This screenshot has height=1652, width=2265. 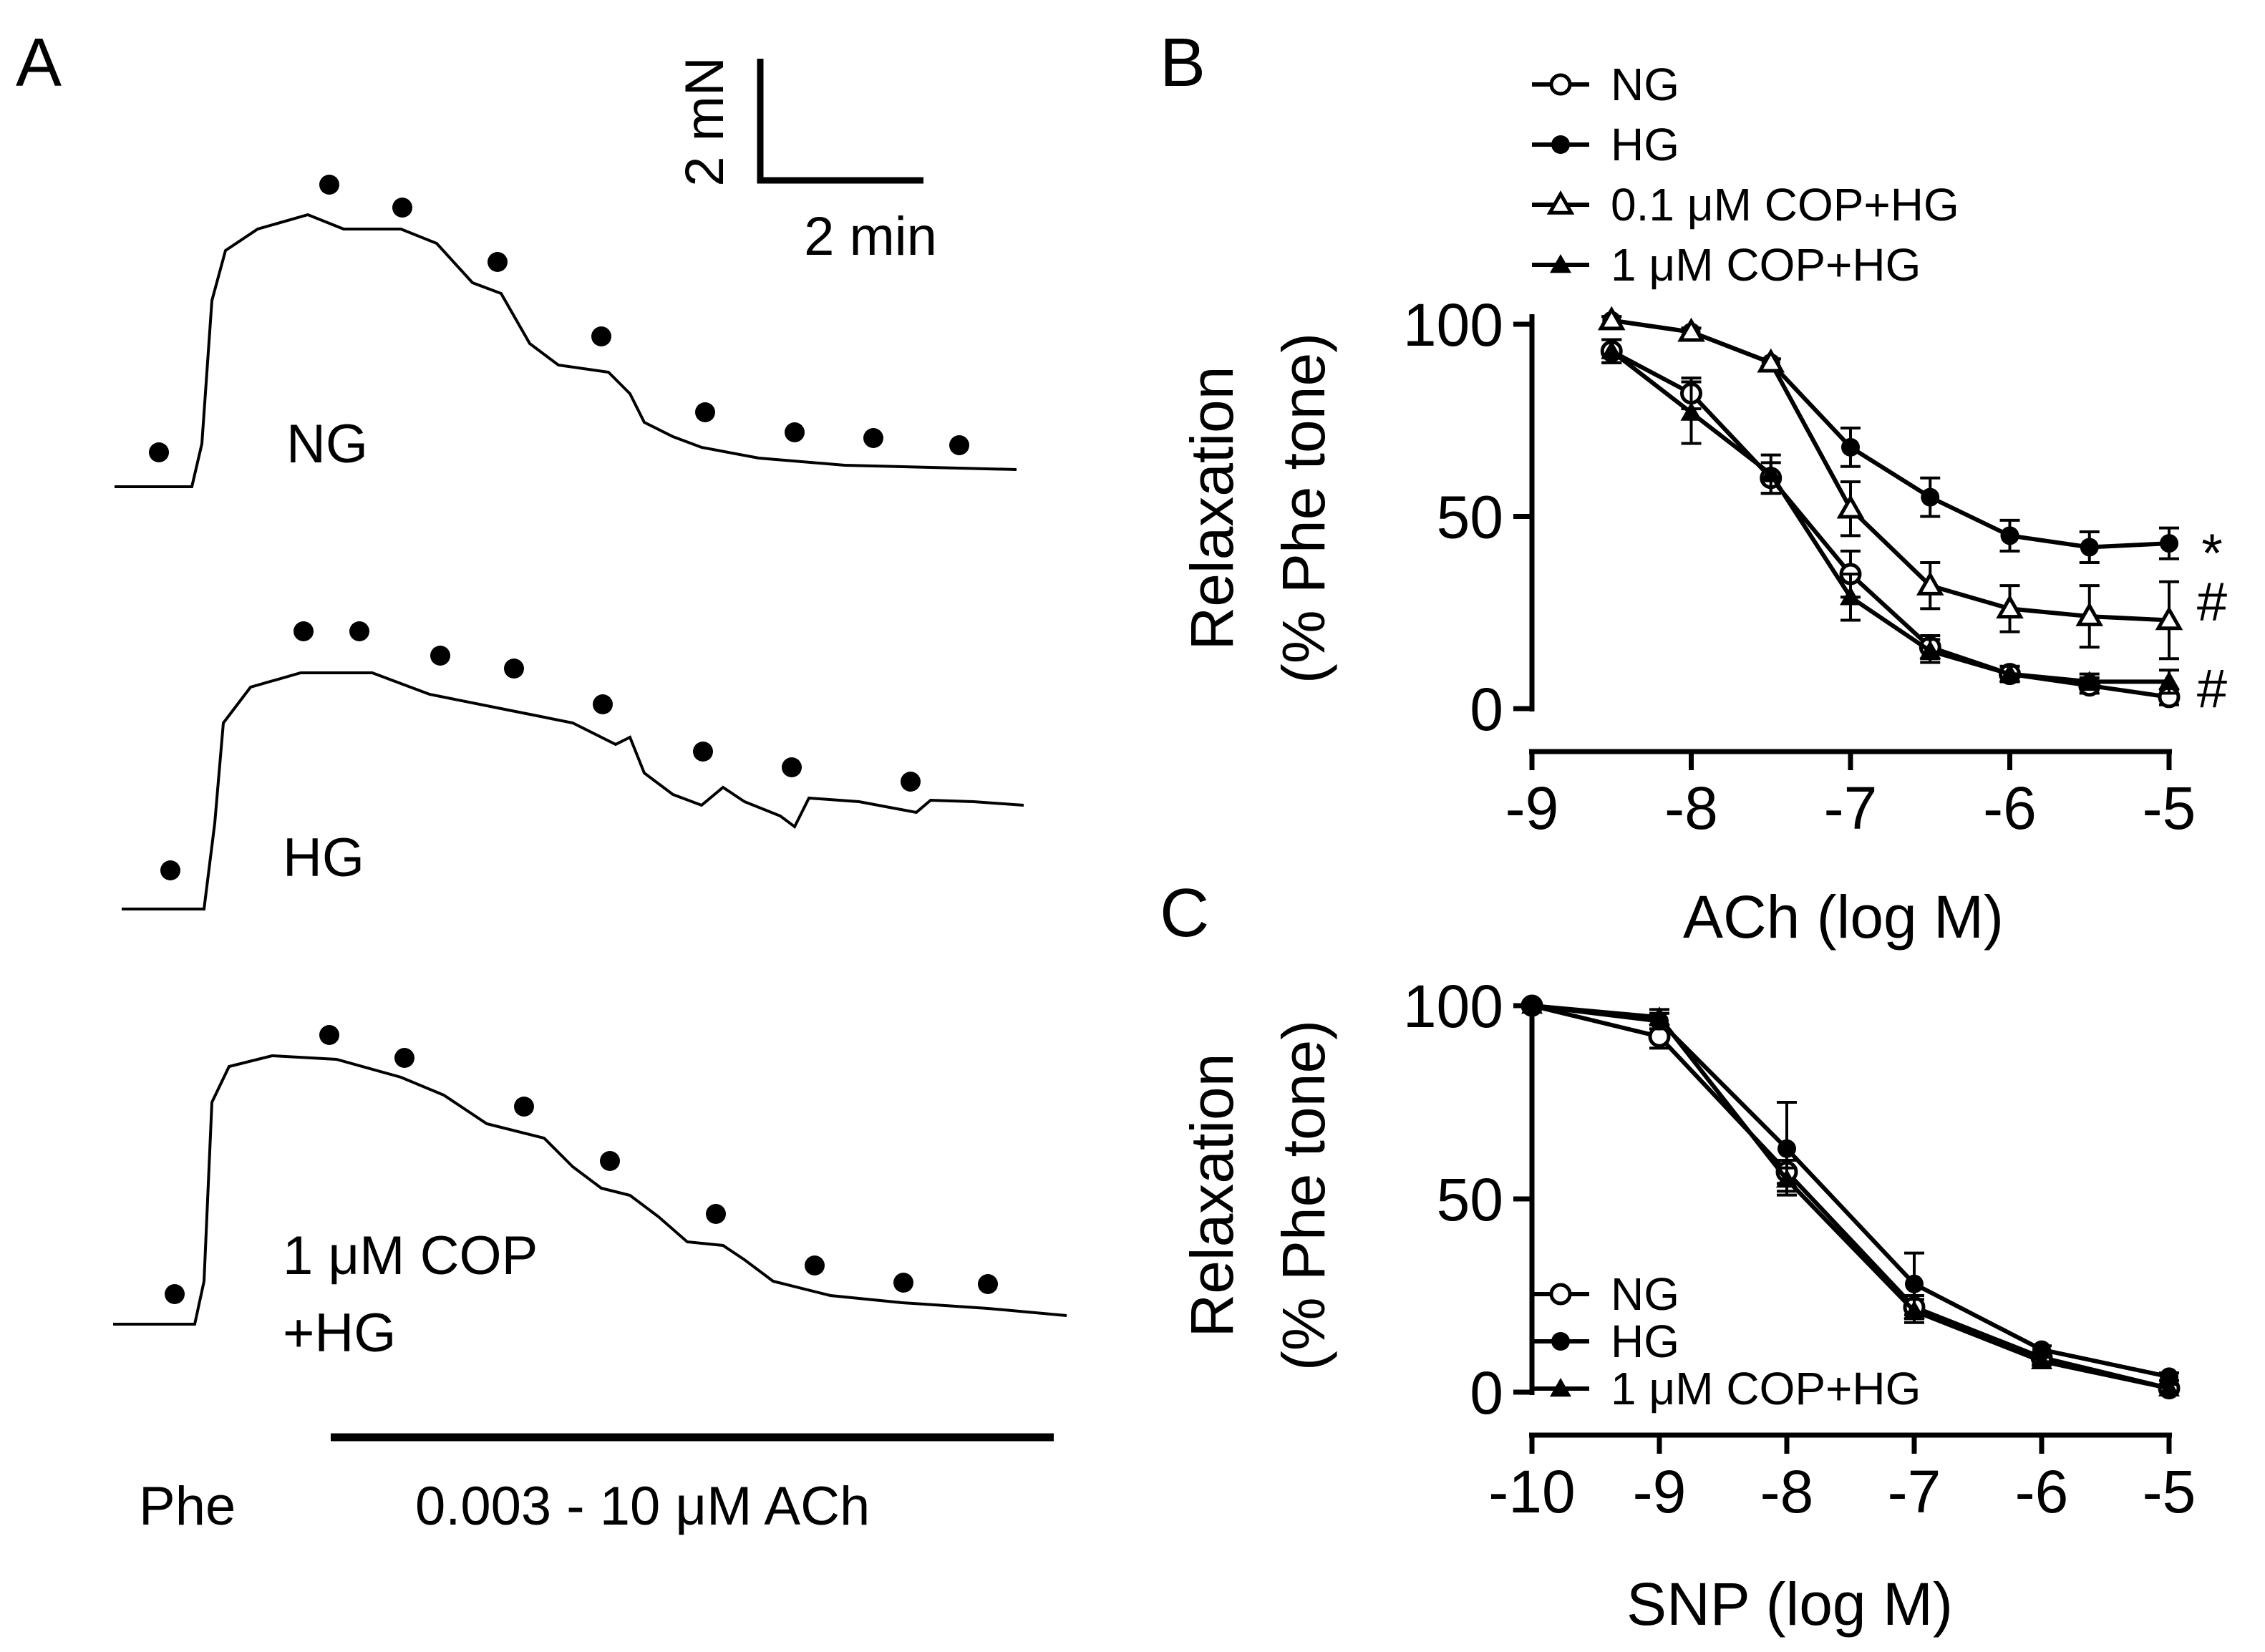 I want to click on panel-b-series-3-line, so click(x=1889, y=516).